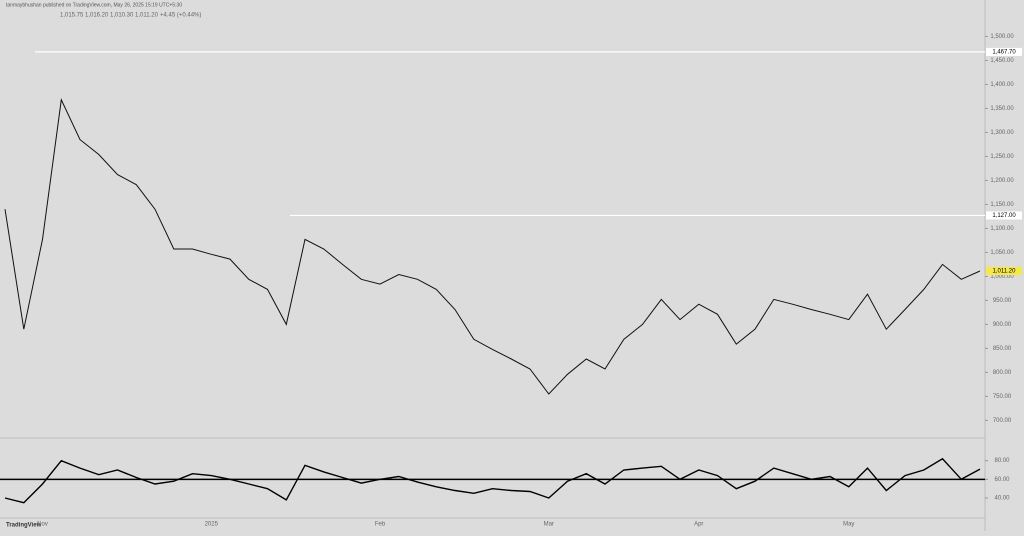 This screenshot has height=536, width=1024. Describe the element at coordinates (1002, 397) in the screenshot. I see `y-tick-label: 750.00` at that location.